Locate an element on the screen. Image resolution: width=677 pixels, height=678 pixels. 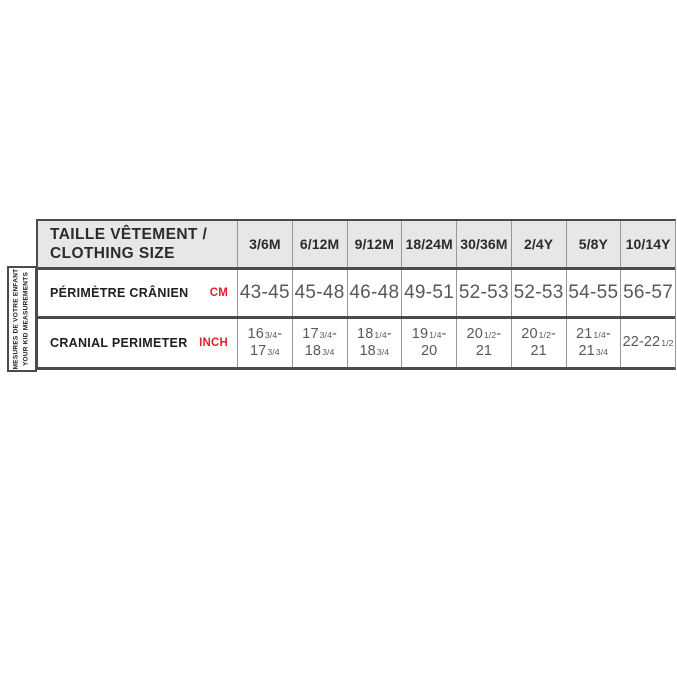
row-label-cell-inch: CRANIAL PERIMETER INCH is located at coordinates (137, 343).